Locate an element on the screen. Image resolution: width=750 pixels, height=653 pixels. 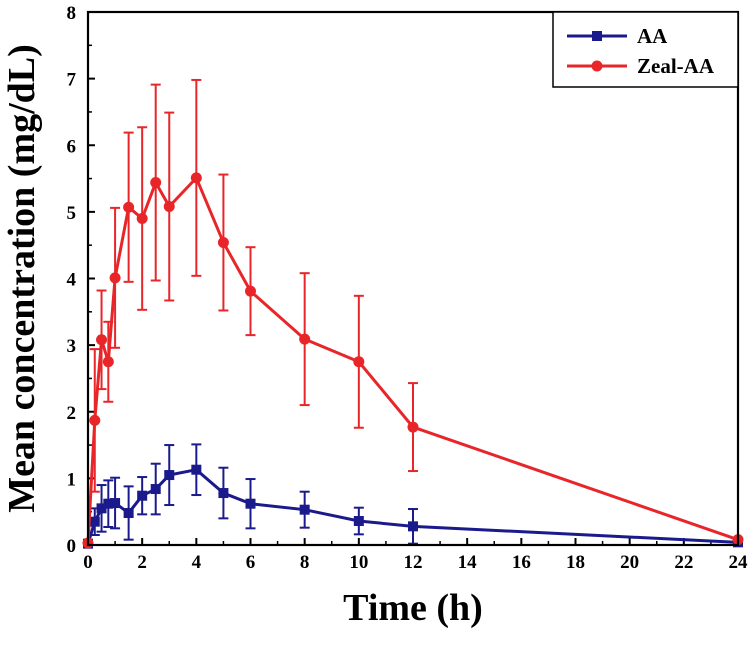
x-tick-label: 14 is located at coordinates (468, 562).